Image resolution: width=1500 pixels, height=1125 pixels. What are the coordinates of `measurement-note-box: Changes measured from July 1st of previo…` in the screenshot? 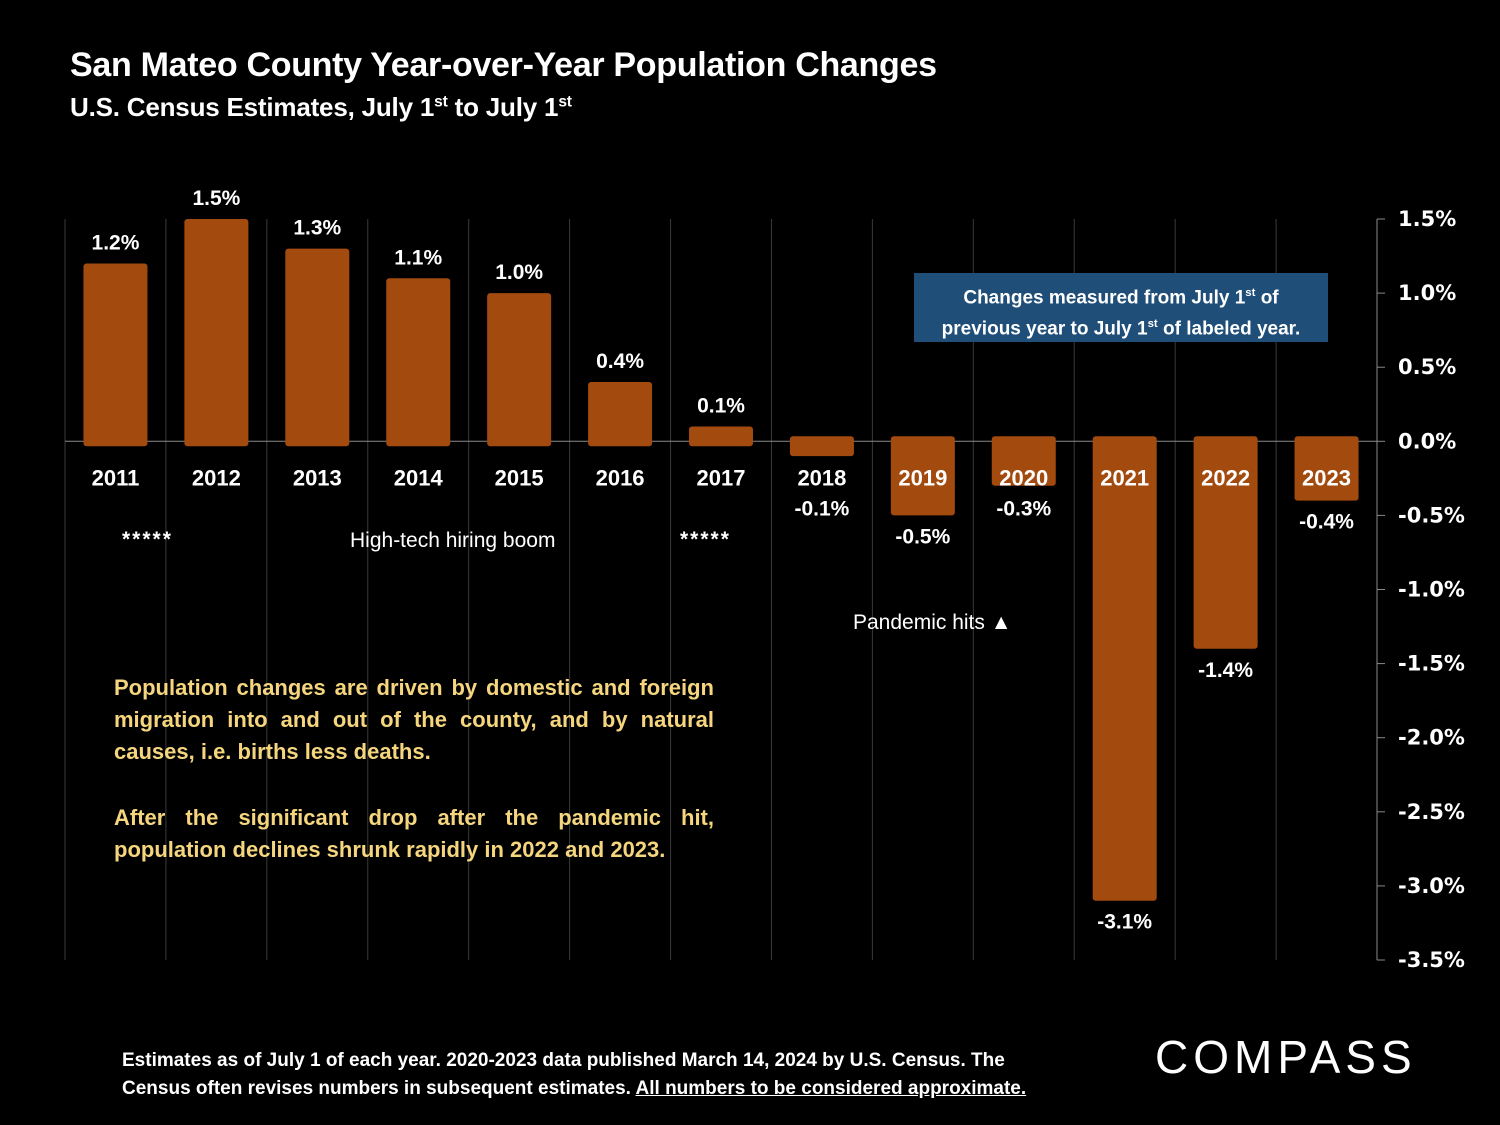 It's located at (1121, 307).